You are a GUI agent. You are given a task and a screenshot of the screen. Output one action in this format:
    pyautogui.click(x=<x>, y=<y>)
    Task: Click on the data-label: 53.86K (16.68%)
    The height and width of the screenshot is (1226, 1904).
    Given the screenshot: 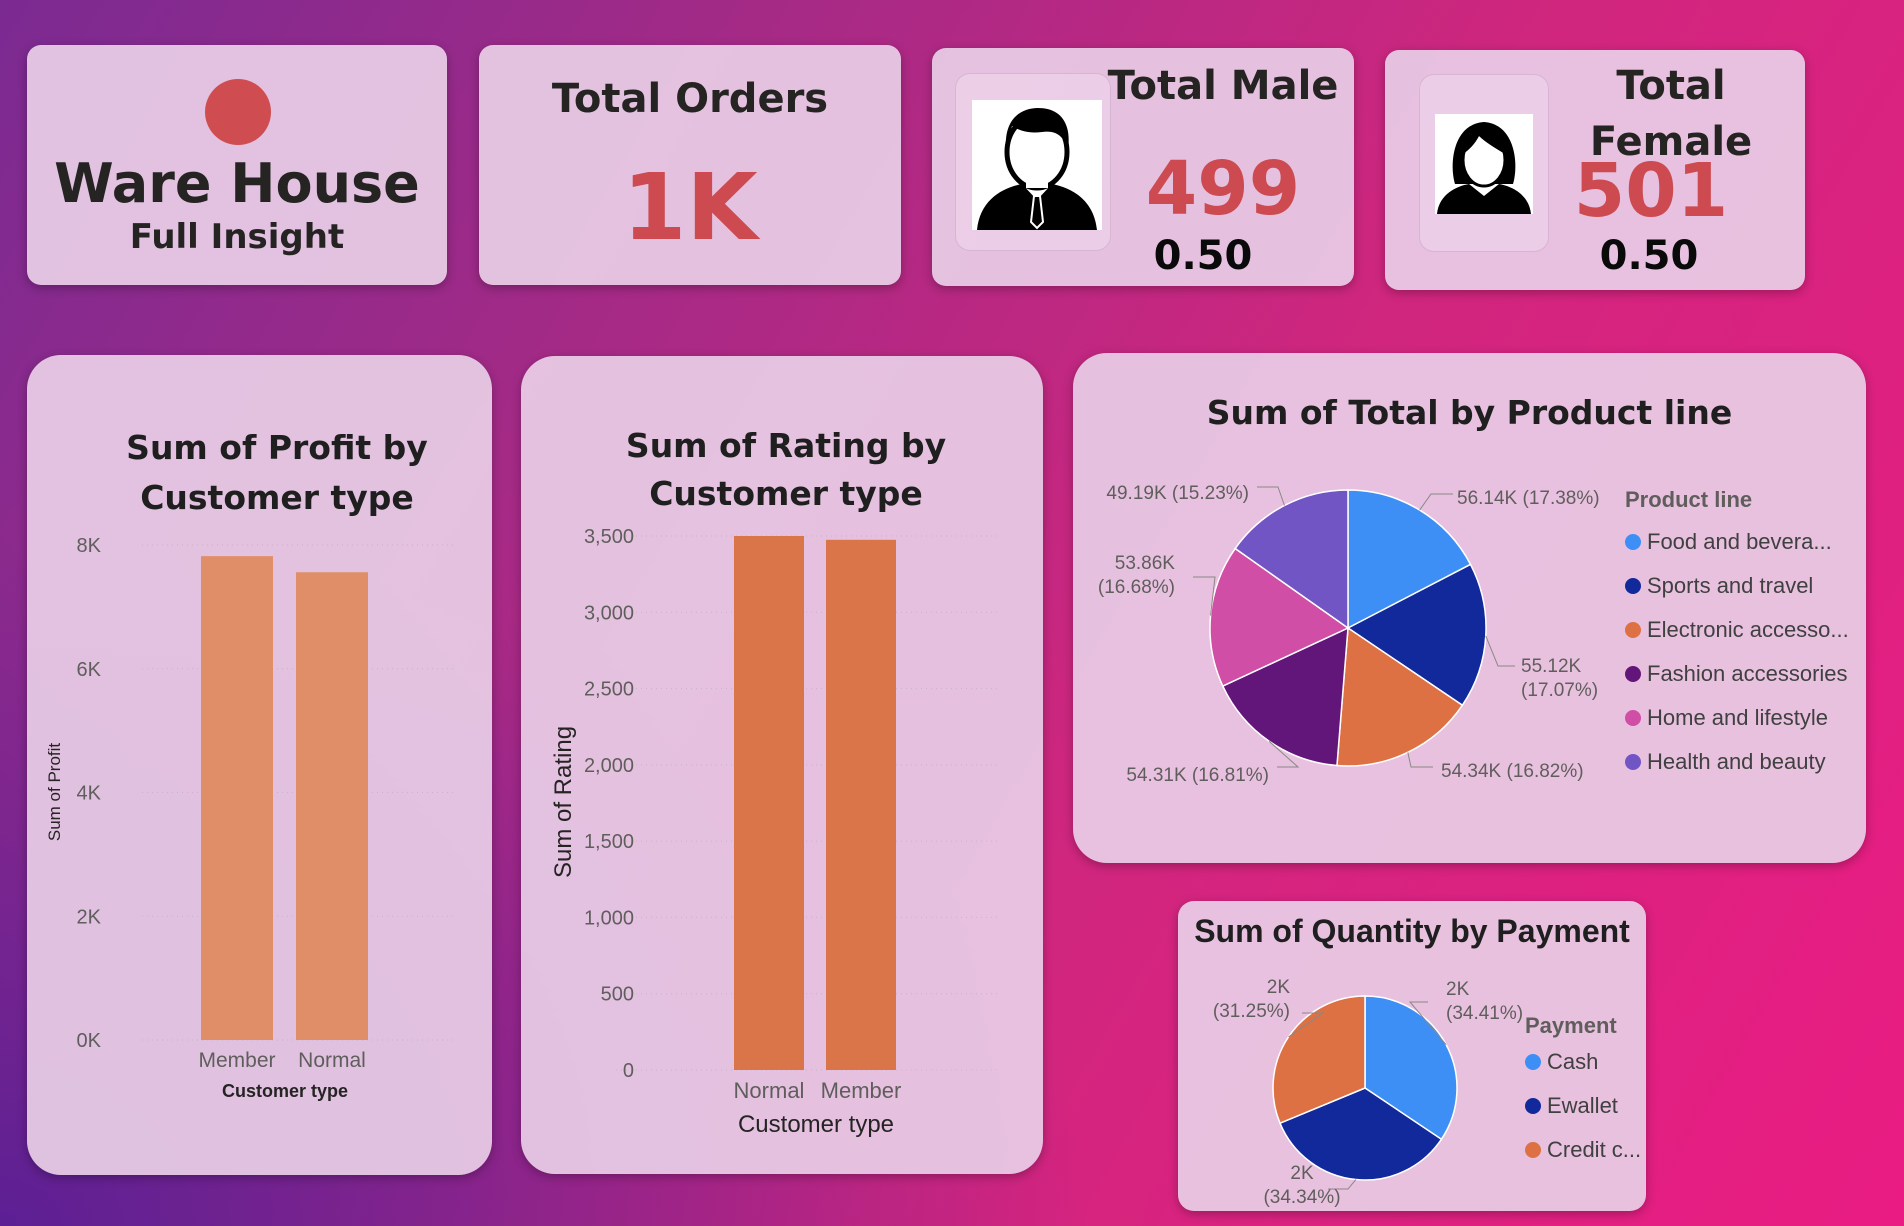 What is the action you would take?
    pyautogui.click(x=1136, y=575)
    